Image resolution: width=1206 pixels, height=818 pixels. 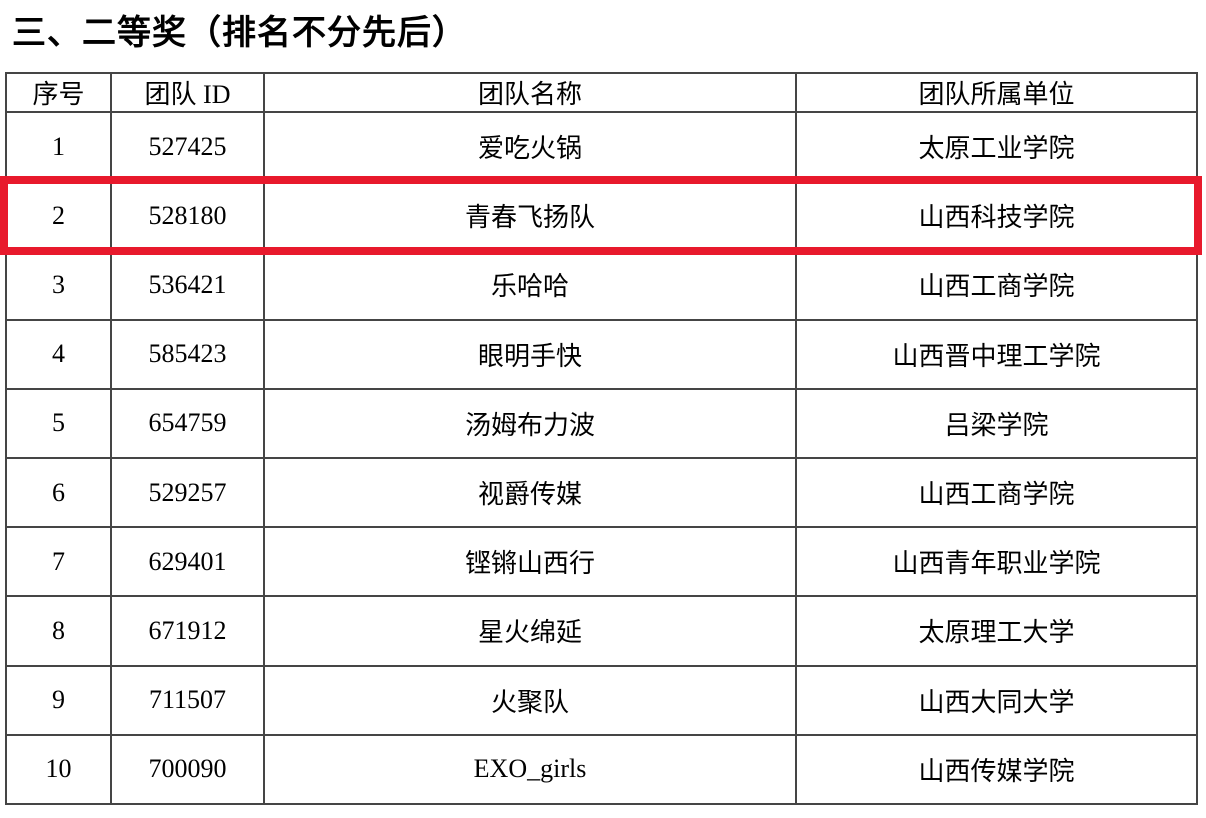 I want to click on cell-team-id: 585423, so click(x=187, y=354).